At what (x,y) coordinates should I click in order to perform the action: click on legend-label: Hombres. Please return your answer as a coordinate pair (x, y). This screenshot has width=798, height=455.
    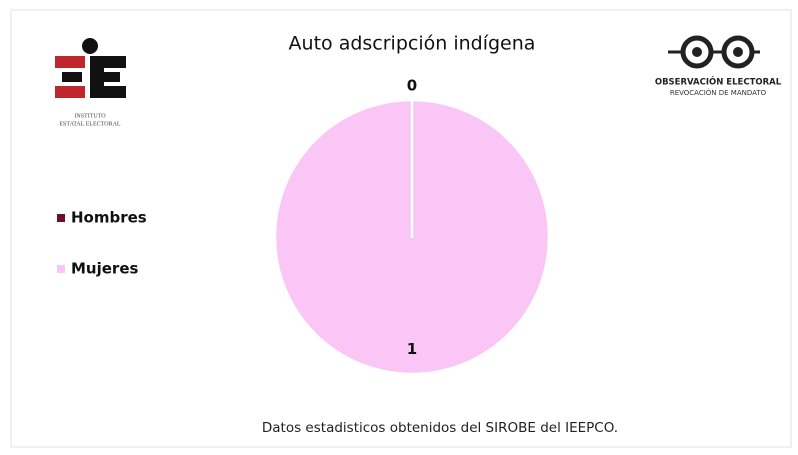
    Looking at the image, I should click on (109, 218).